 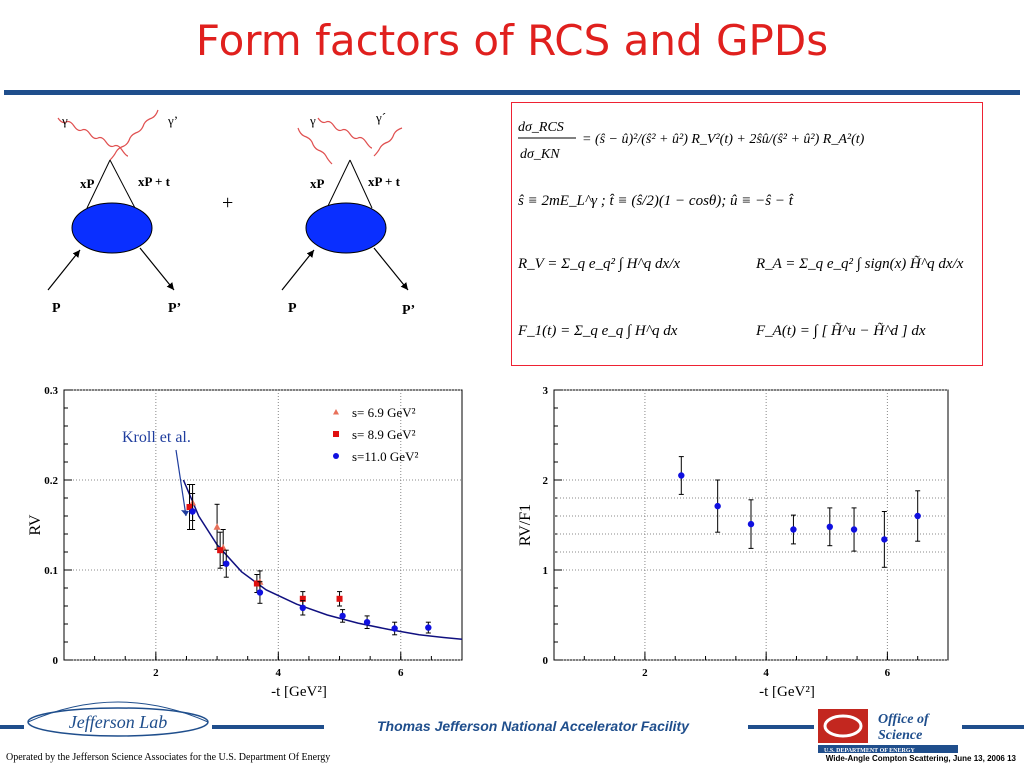 I want to click on y-tick-label: 0.2, so click(x=51, y=481).